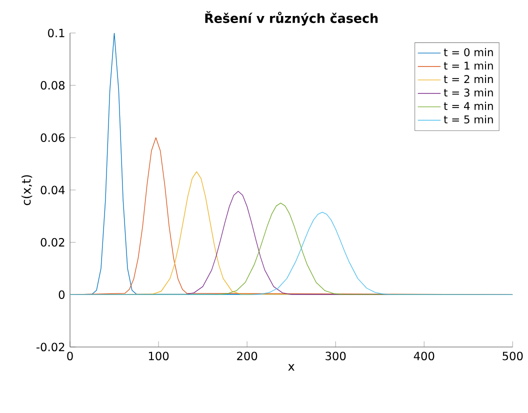  I want to click on legend-label: t = 1 min, so click(468, 65).